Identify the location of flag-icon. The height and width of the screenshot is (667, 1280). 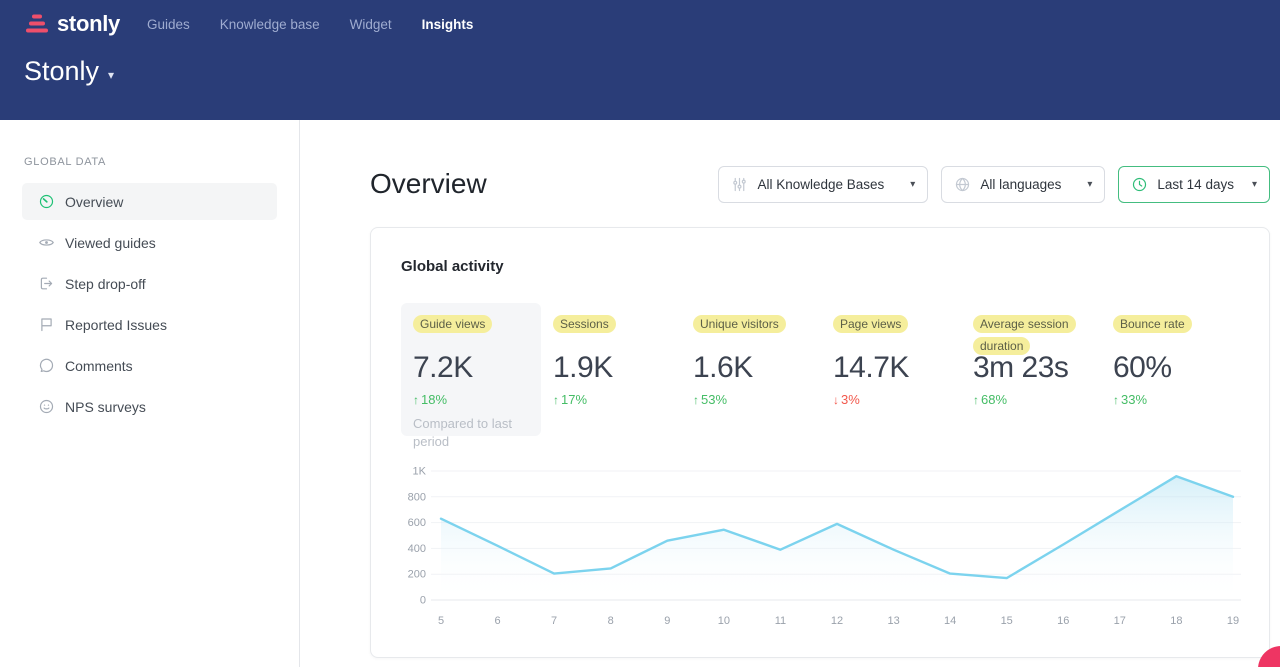
(46, 324).